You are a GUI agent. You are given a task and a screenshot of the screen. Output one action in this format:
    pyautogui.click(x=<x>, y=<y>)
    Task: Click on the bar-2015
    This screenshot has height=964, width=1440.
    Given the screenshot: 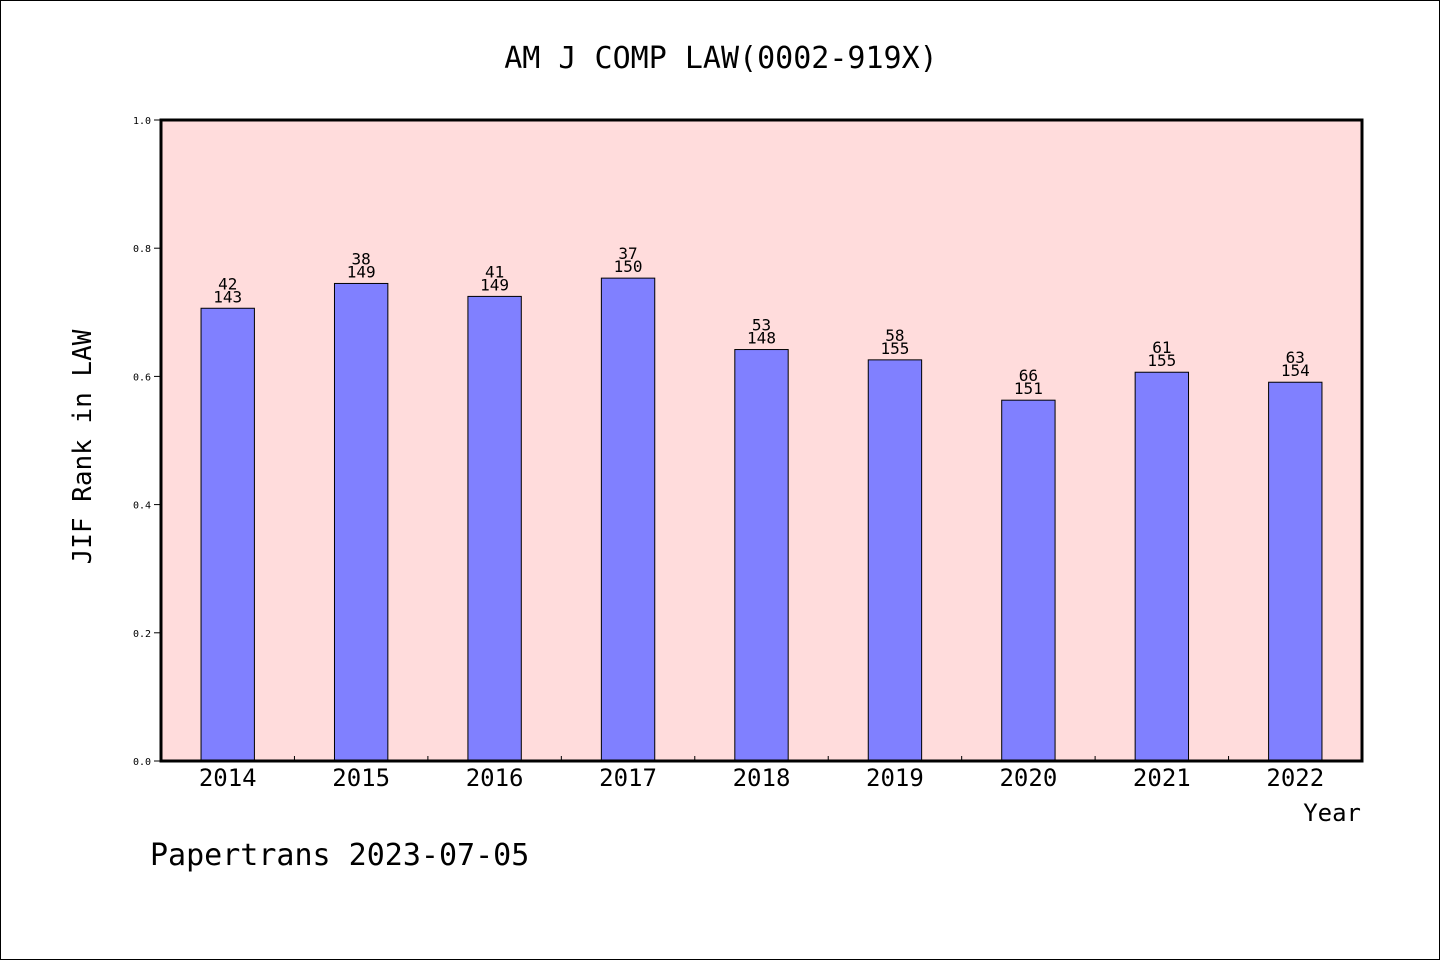 What is the action you would take?
    pyautogui.click(x=361, y=522)
    